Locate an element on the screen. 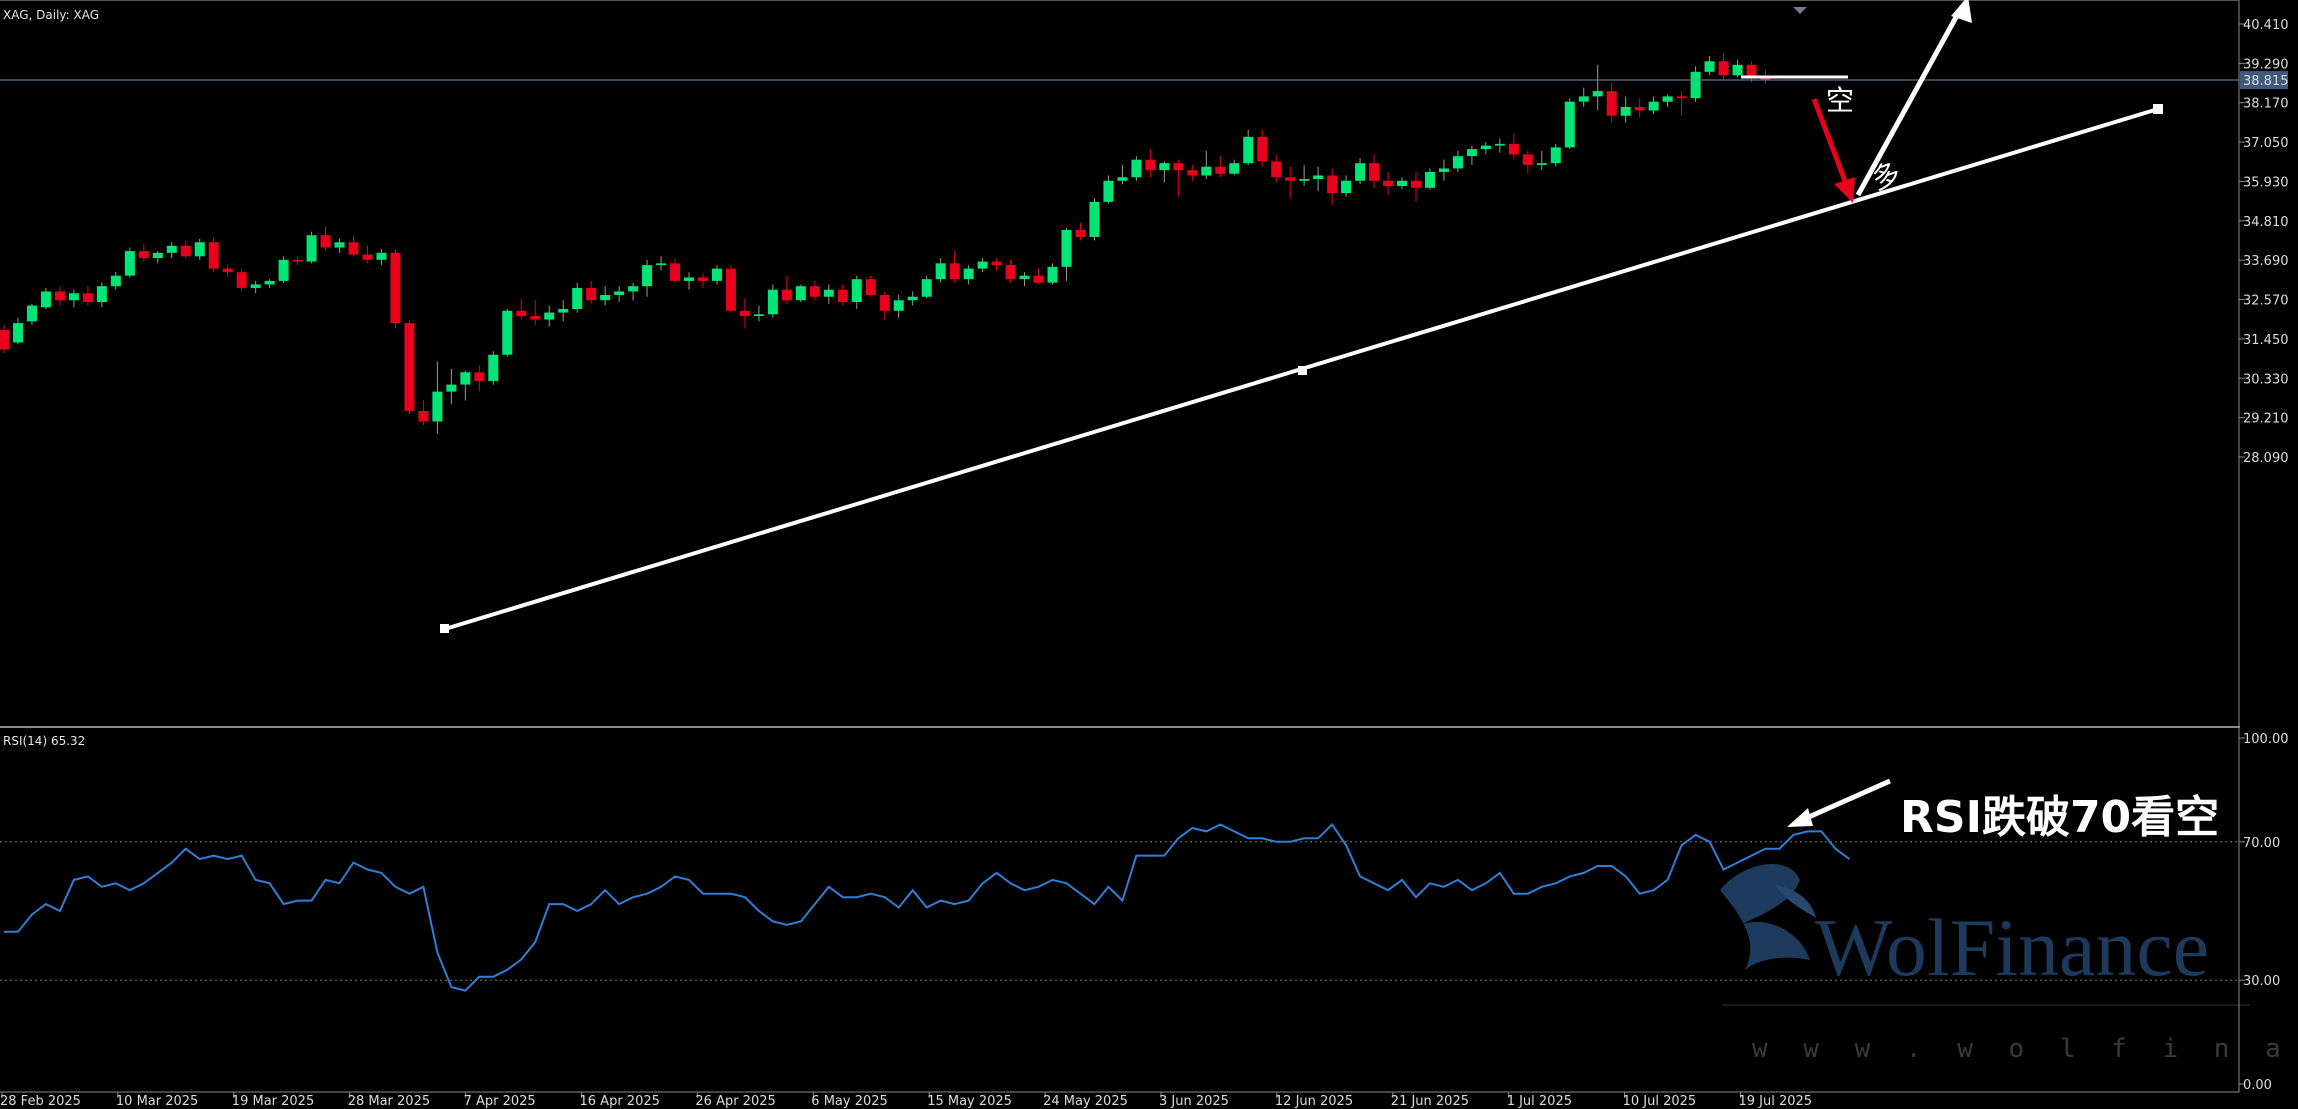 The image size is (2298, 1109). rsi-axis: 100.00 70.00 30.00 0.00 is located at coordinates (2264, 912).